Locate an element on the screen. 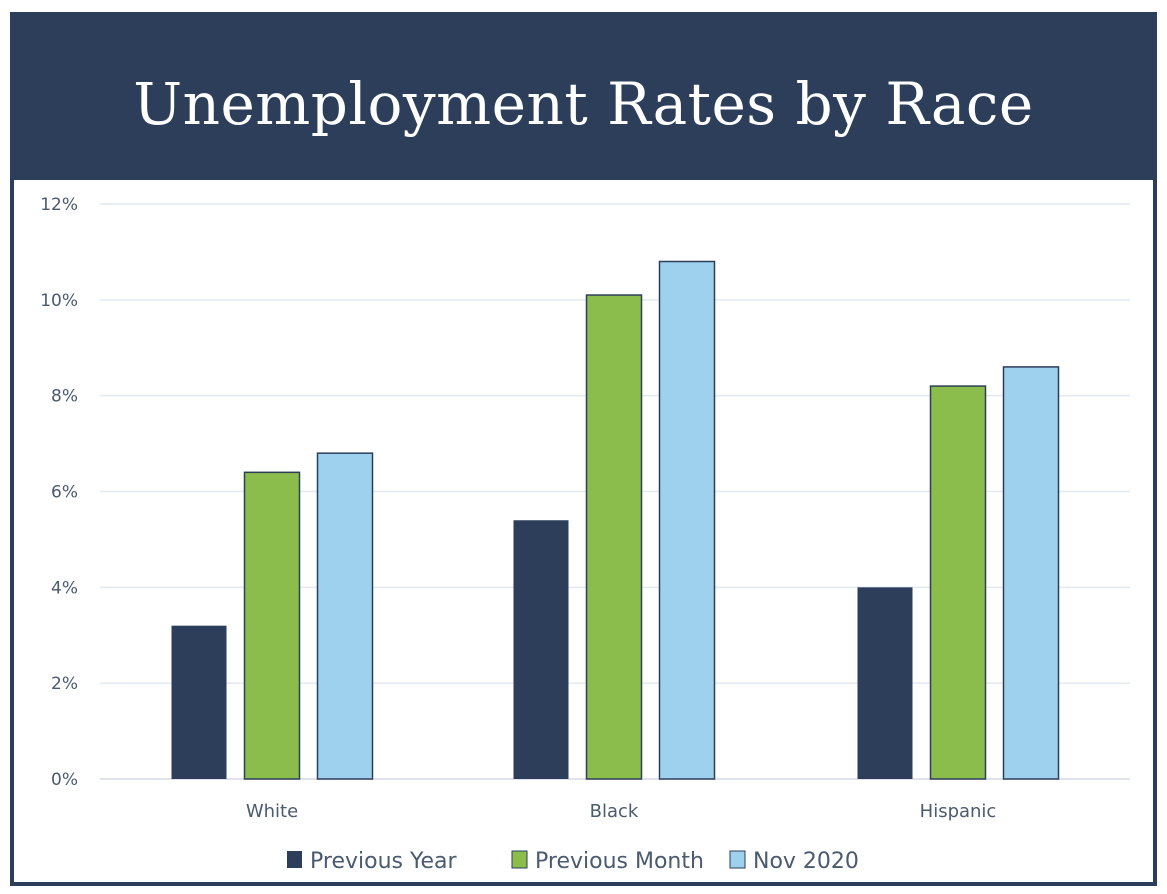 The width and height of the screenshot is (1167, 894). legend-label: Previous Month is located at coordinates (619, 861).